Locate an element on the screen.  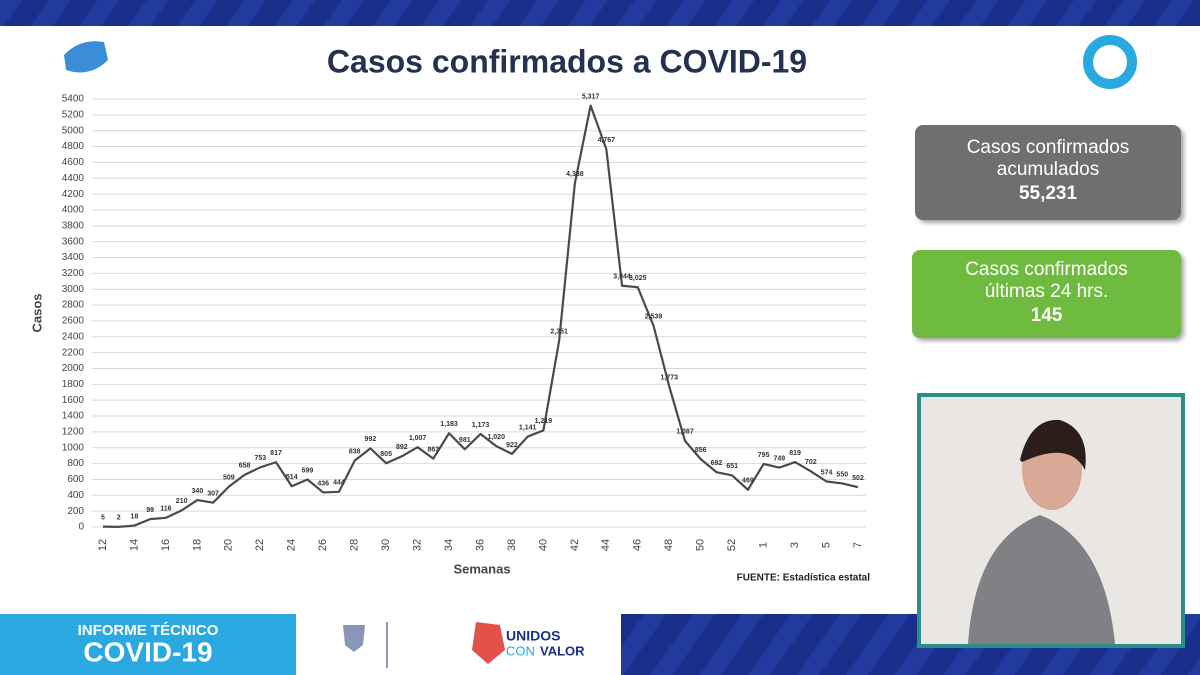
y-tick-label: 5200 is located at coordinates (73, 114).